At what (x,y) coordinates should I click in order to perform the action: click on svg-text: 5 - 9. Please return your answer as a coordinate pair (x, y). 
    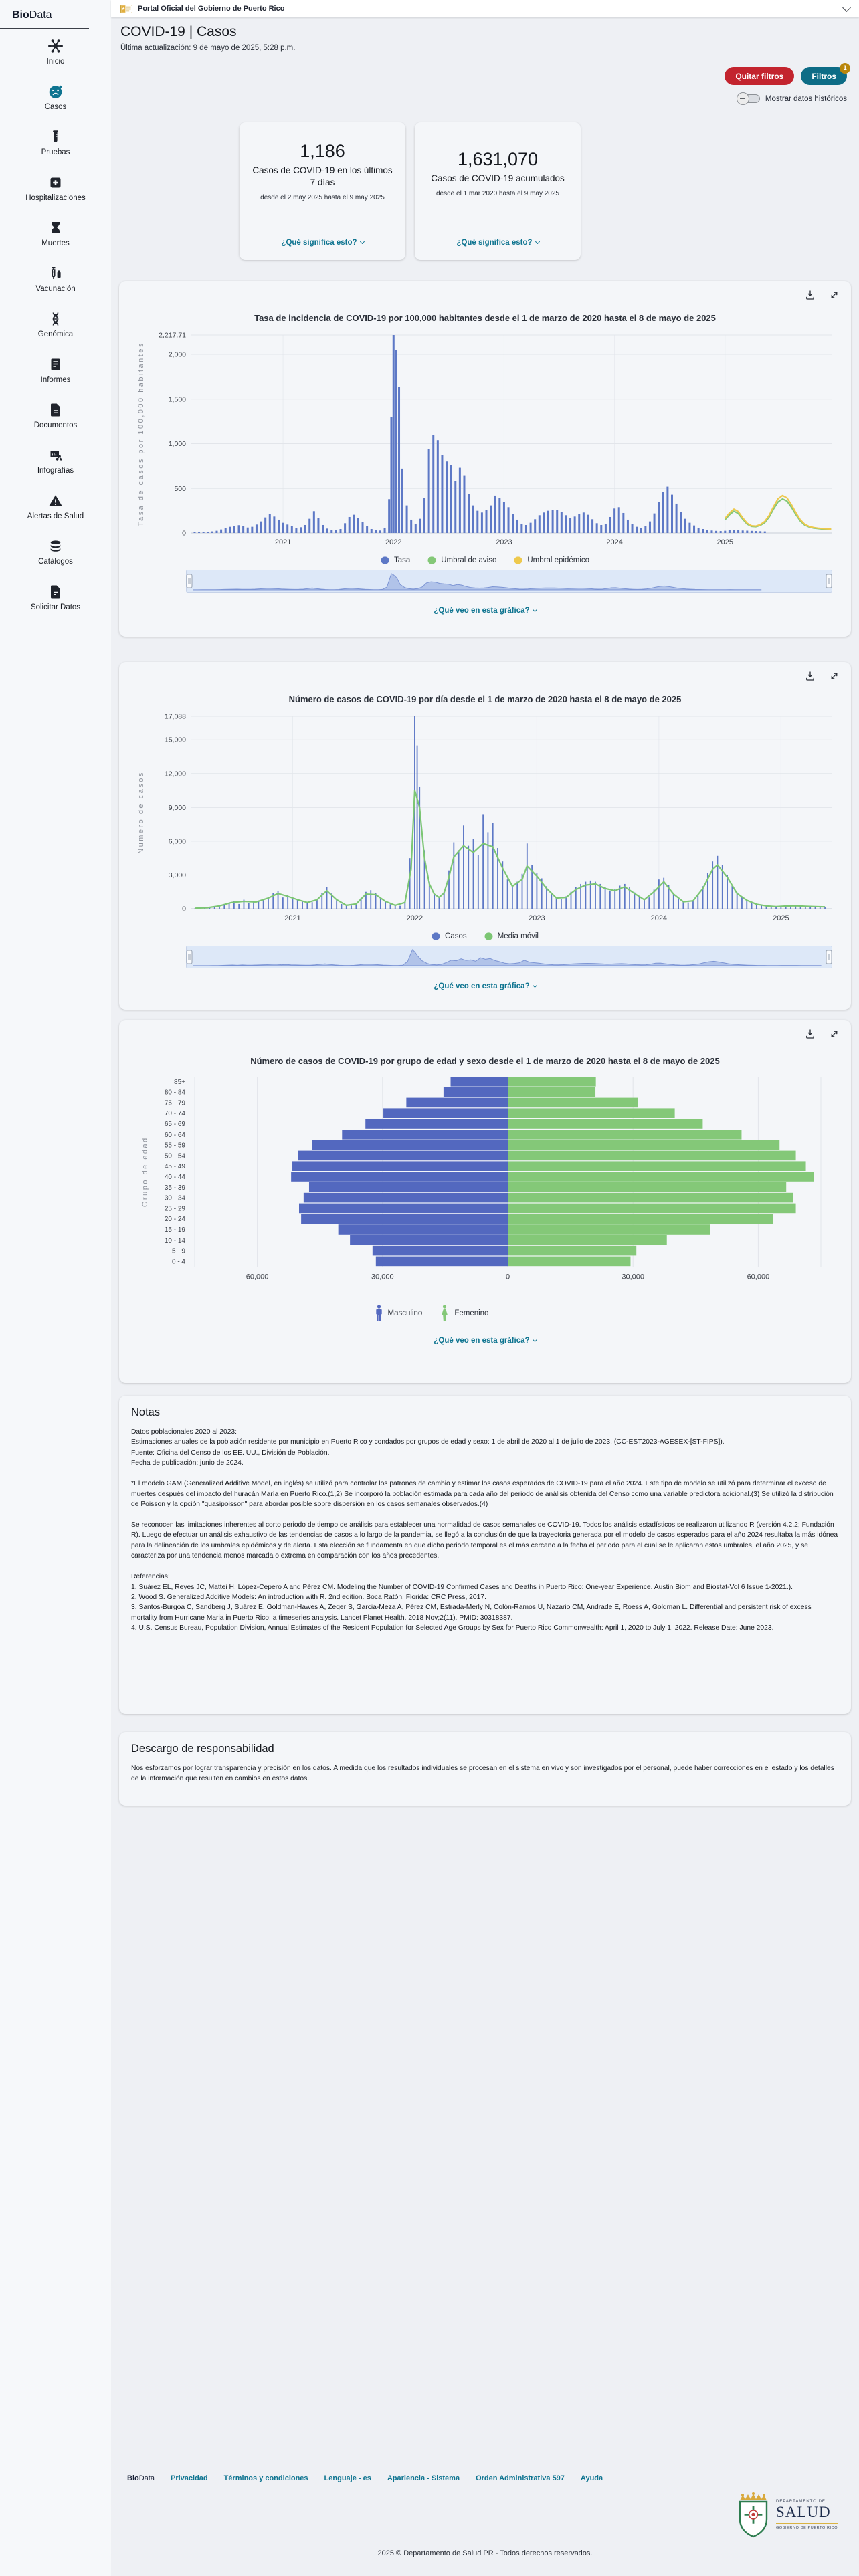
    Looking at the image, I should click on (179, 1251).